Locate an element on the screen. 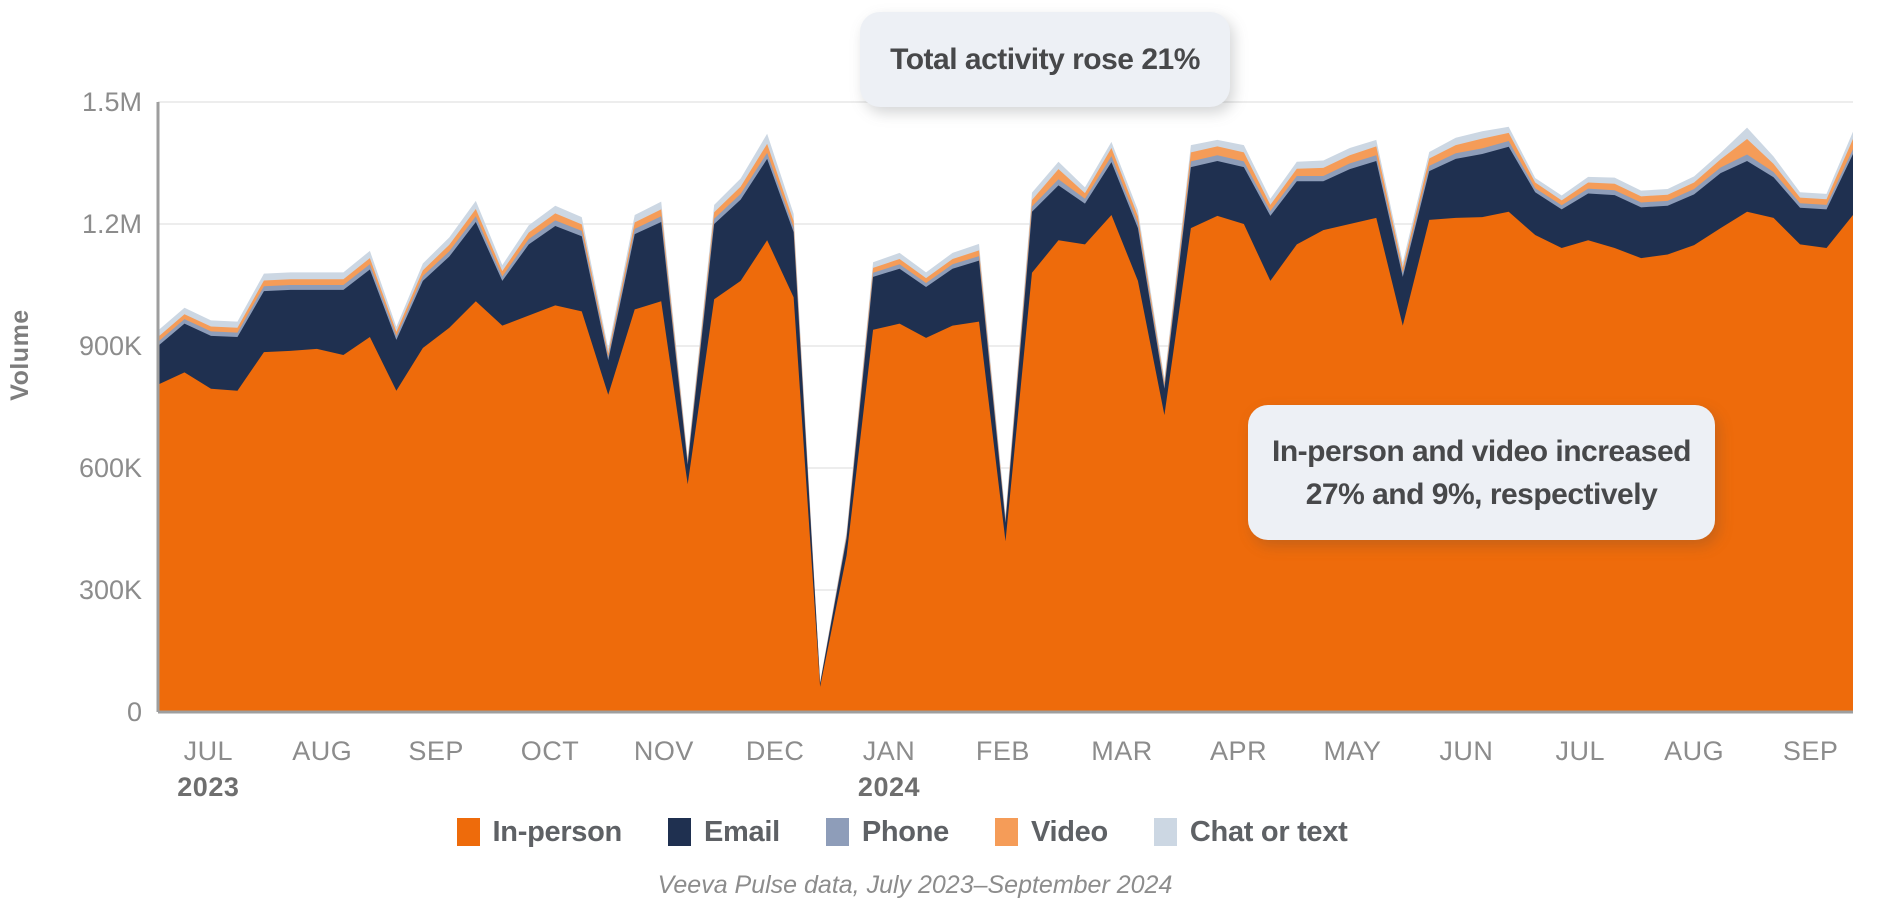 Image resolution: width=1880 pixels, height=914 pixels. callout-total-activity: Total activity rose 21% is located at coordinates (1045, 59).